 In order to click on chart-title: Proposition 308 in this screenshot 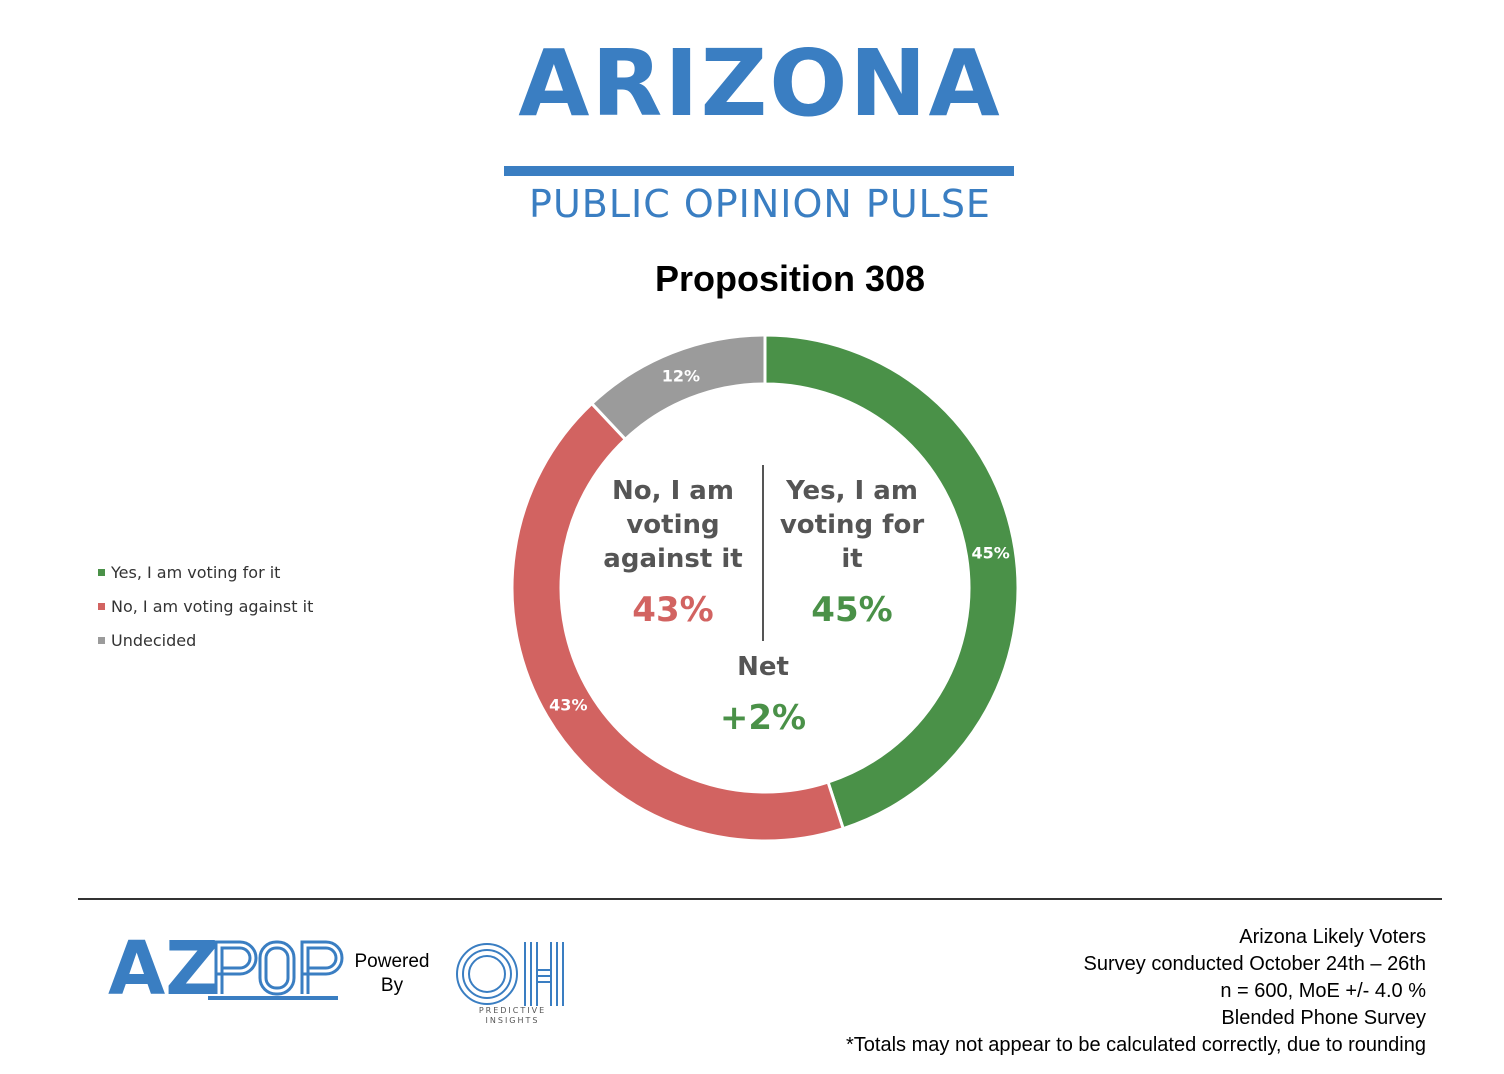, I will do `click(790, 278)`.